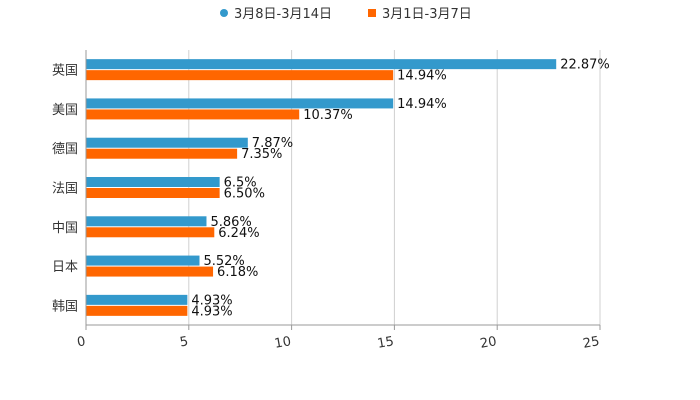 The height and width of the screenshot is (400, 700). Describe the element at coordinates (65, 110) in the screenshot. I see `category-label: 美国` at that location.